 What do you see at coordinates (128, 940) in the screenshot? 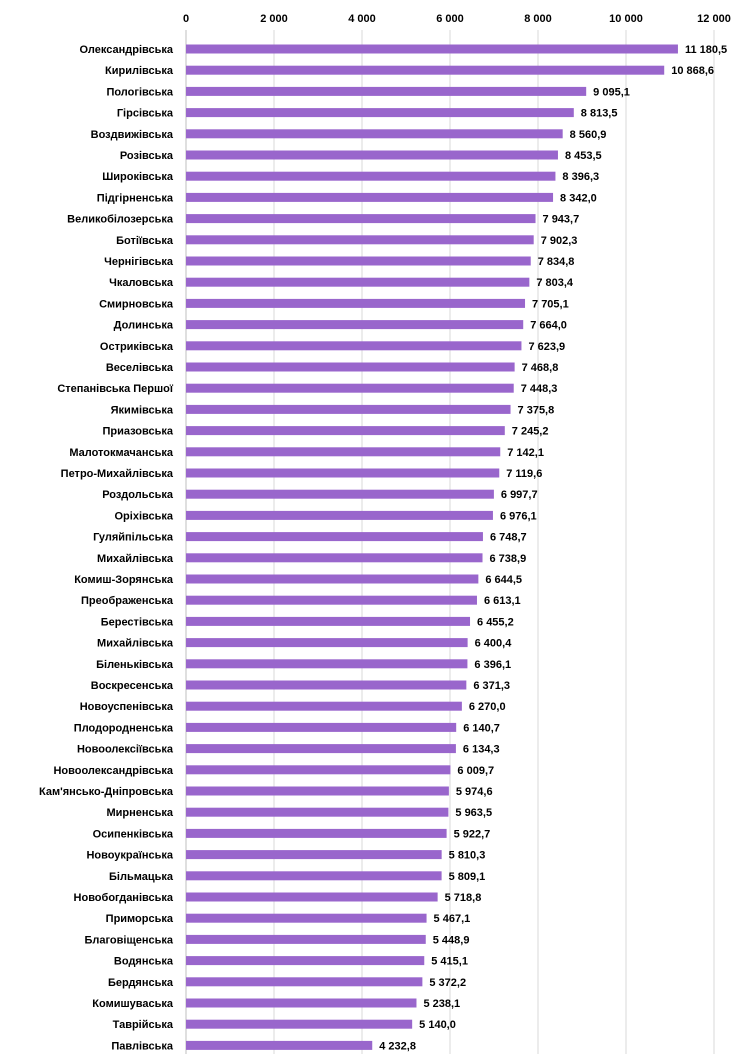
I see `category-label: Благовіщенська` at bounding box center [128, 940].